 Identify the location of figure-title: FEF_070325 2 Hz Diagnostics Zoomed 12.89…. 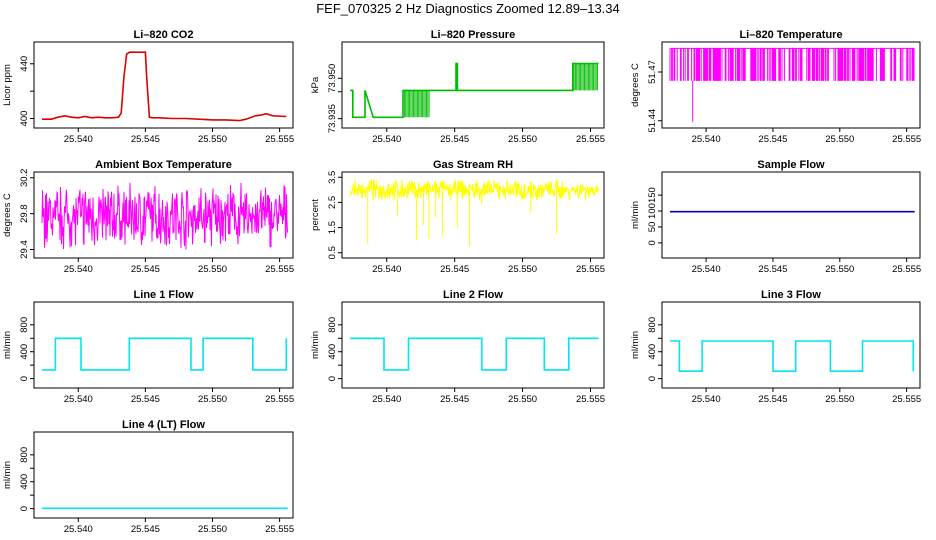
(468, 8).